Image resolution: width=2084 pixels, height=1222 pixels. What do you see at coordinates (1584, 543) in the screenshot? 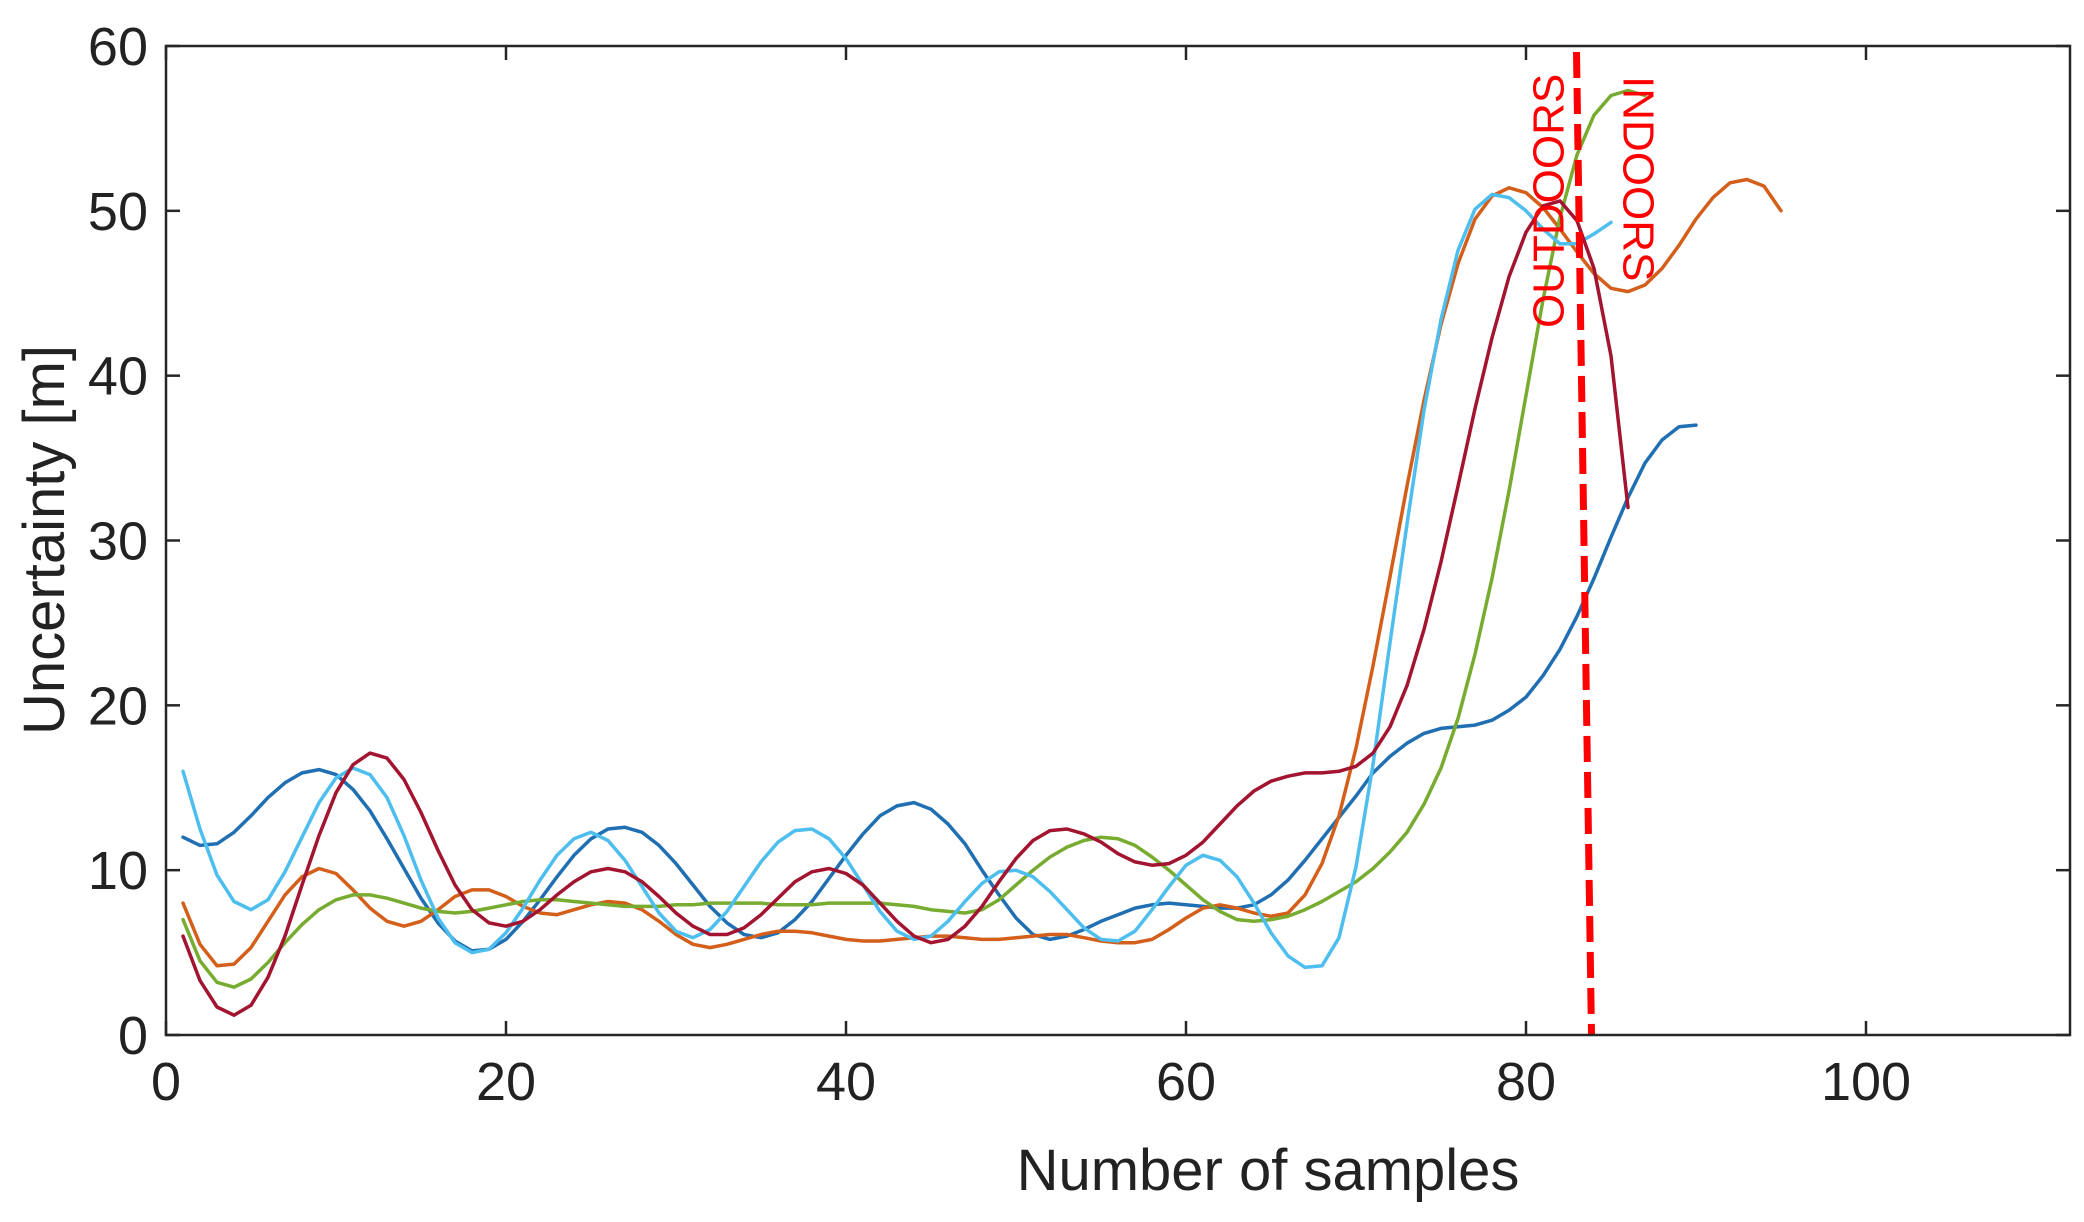
I see `outdoors-indoors-divider` at bounding box center [1584, 543].